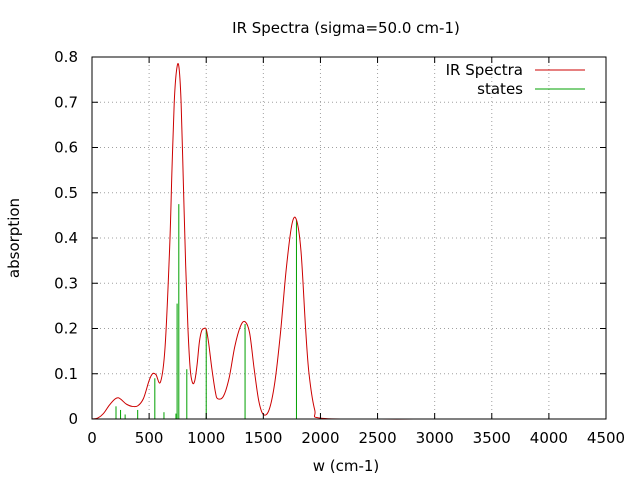  Describe the element at coordinates (66, 102) in the screenshot. I see `y-tick-label: 0.7` at that location.